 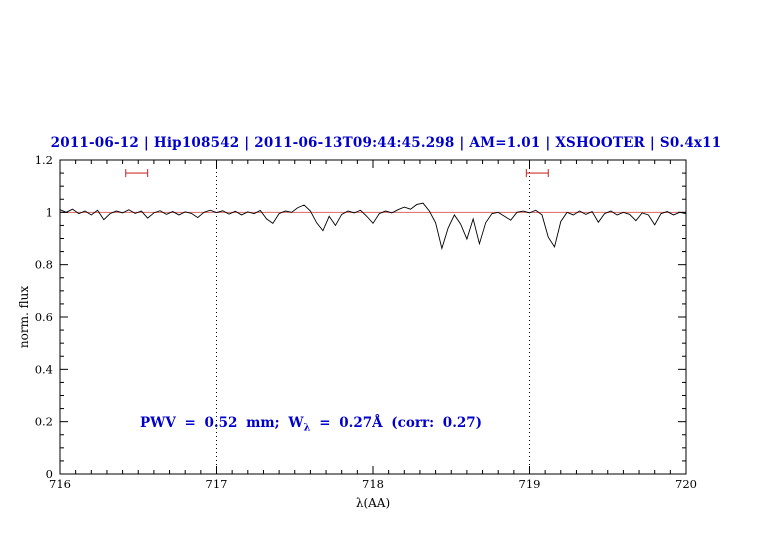 What do you see at coordinates (396, 423) in the screenshot?
I see `pwv-annotation-suffix: = 0.27Å (corr: 0.27)` at bounding box center [396, 423].